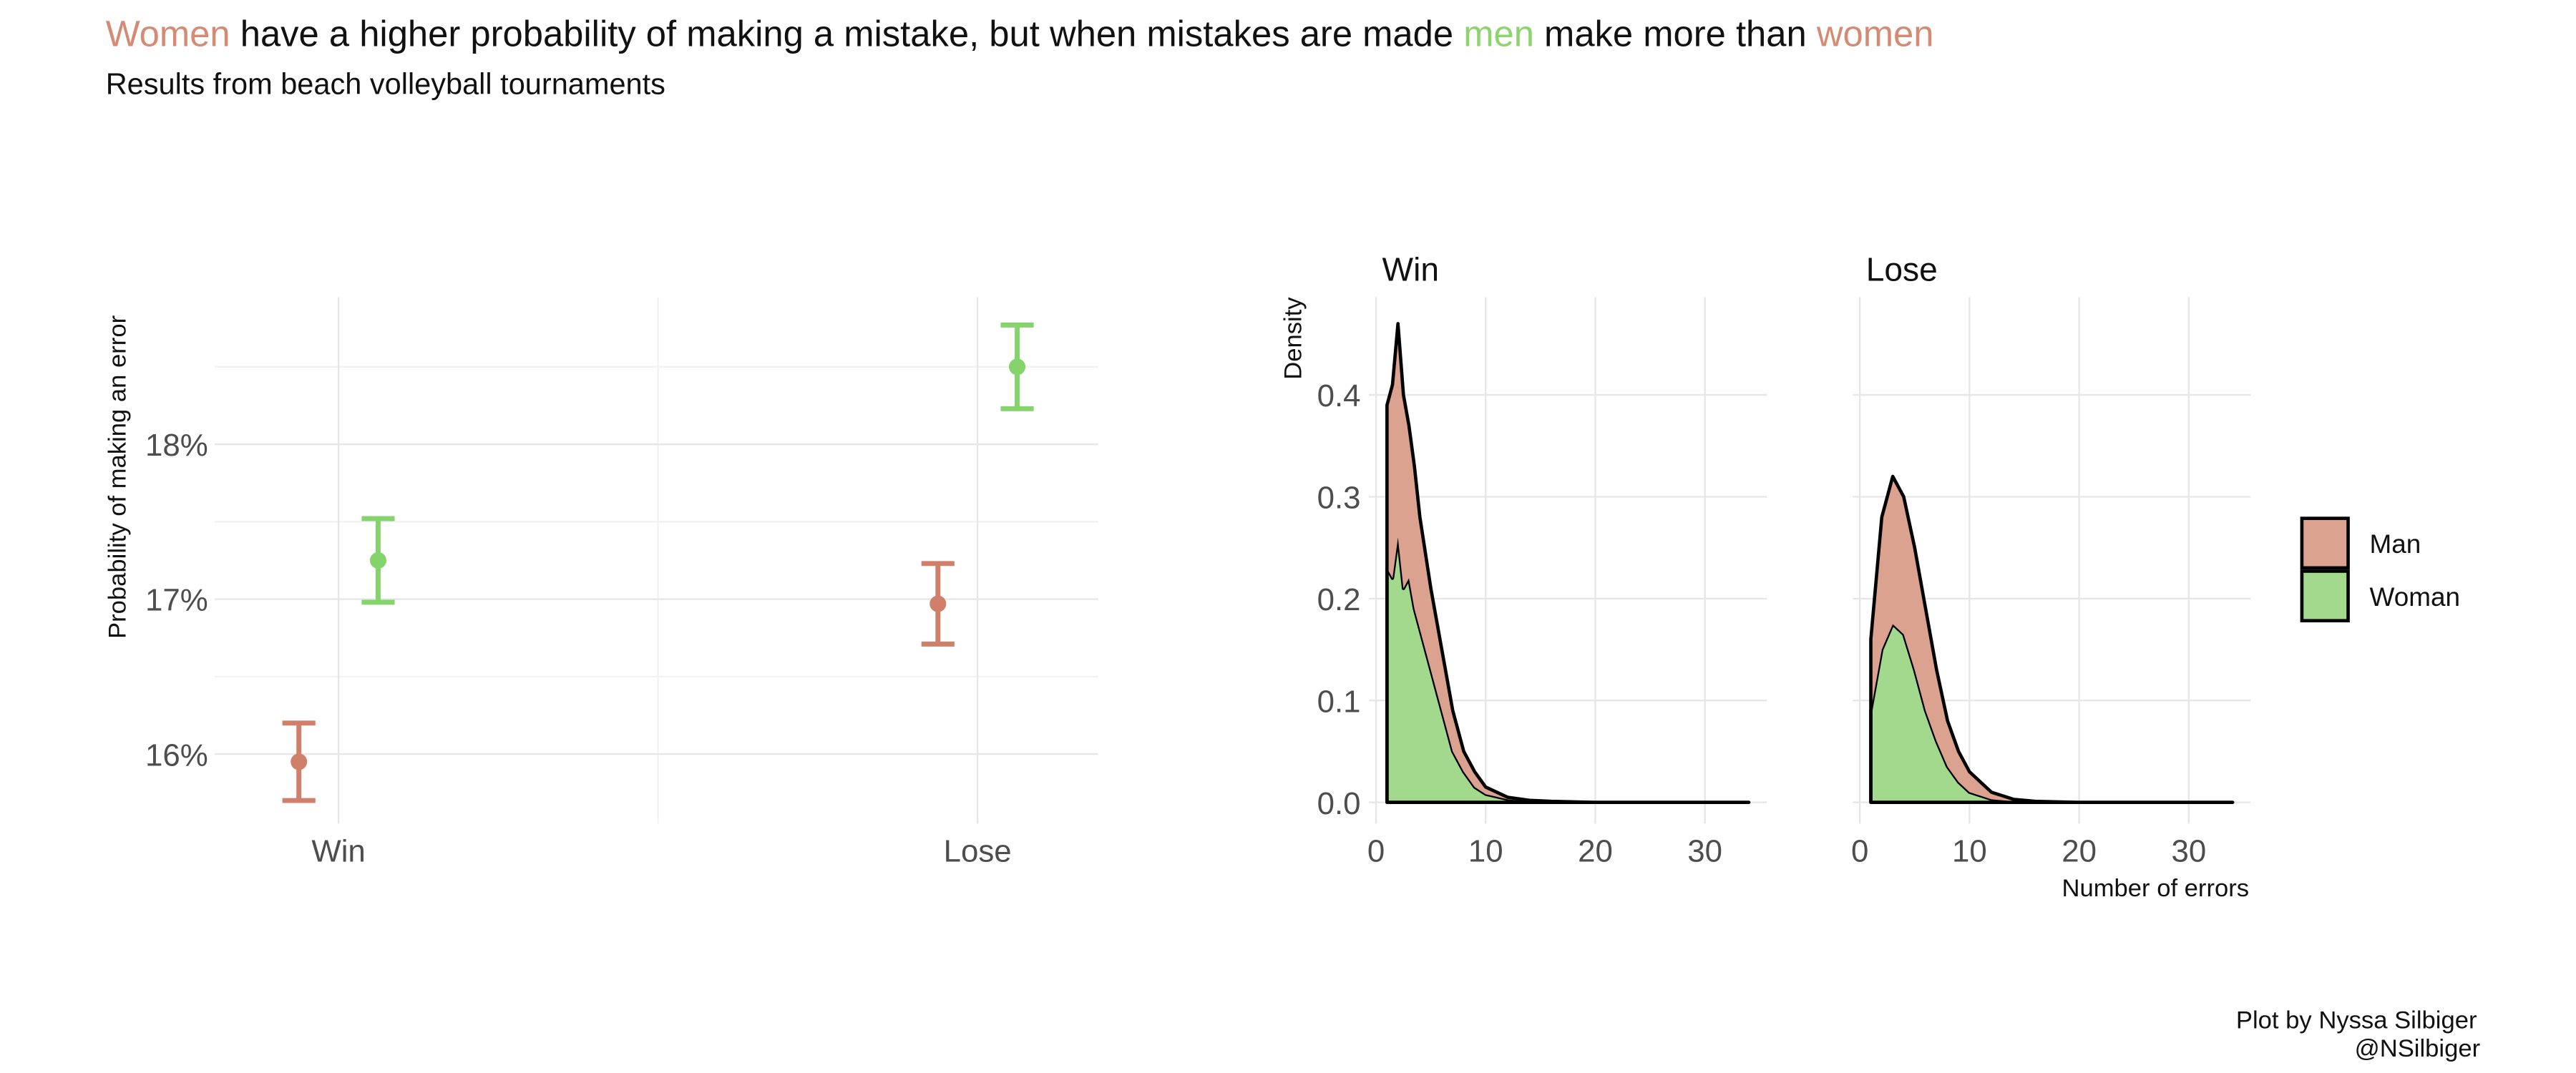  Describe the element at coordinates (1339, 701) in the screenshot. I see `y-tick-label: 0.1` at that location.